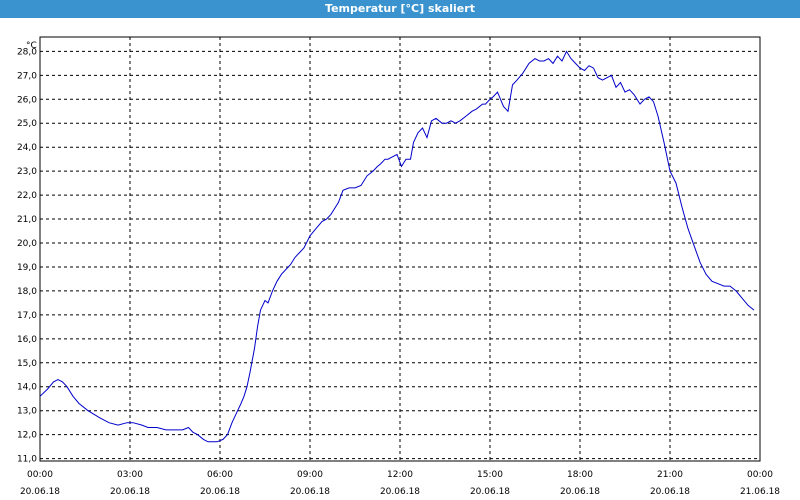 The height and width of the screenshot is (500, 800). Describe the element at coordinates (27, 292) in the screenshot. I see `y-tick-label: 18,0` at that location.